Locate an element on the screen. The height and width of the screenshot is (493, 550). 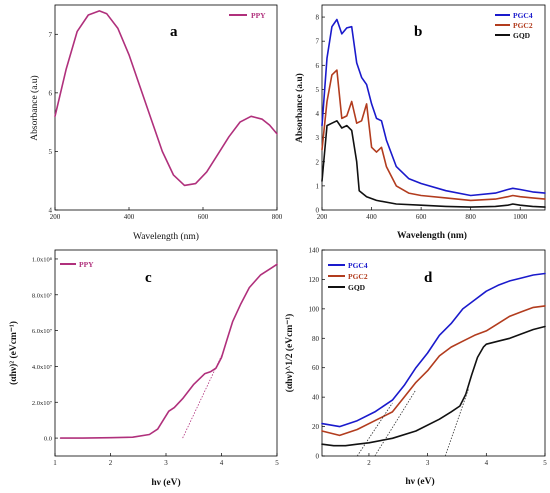
panel-c-xtick-label: 4 is located at coordinates (222, 463).